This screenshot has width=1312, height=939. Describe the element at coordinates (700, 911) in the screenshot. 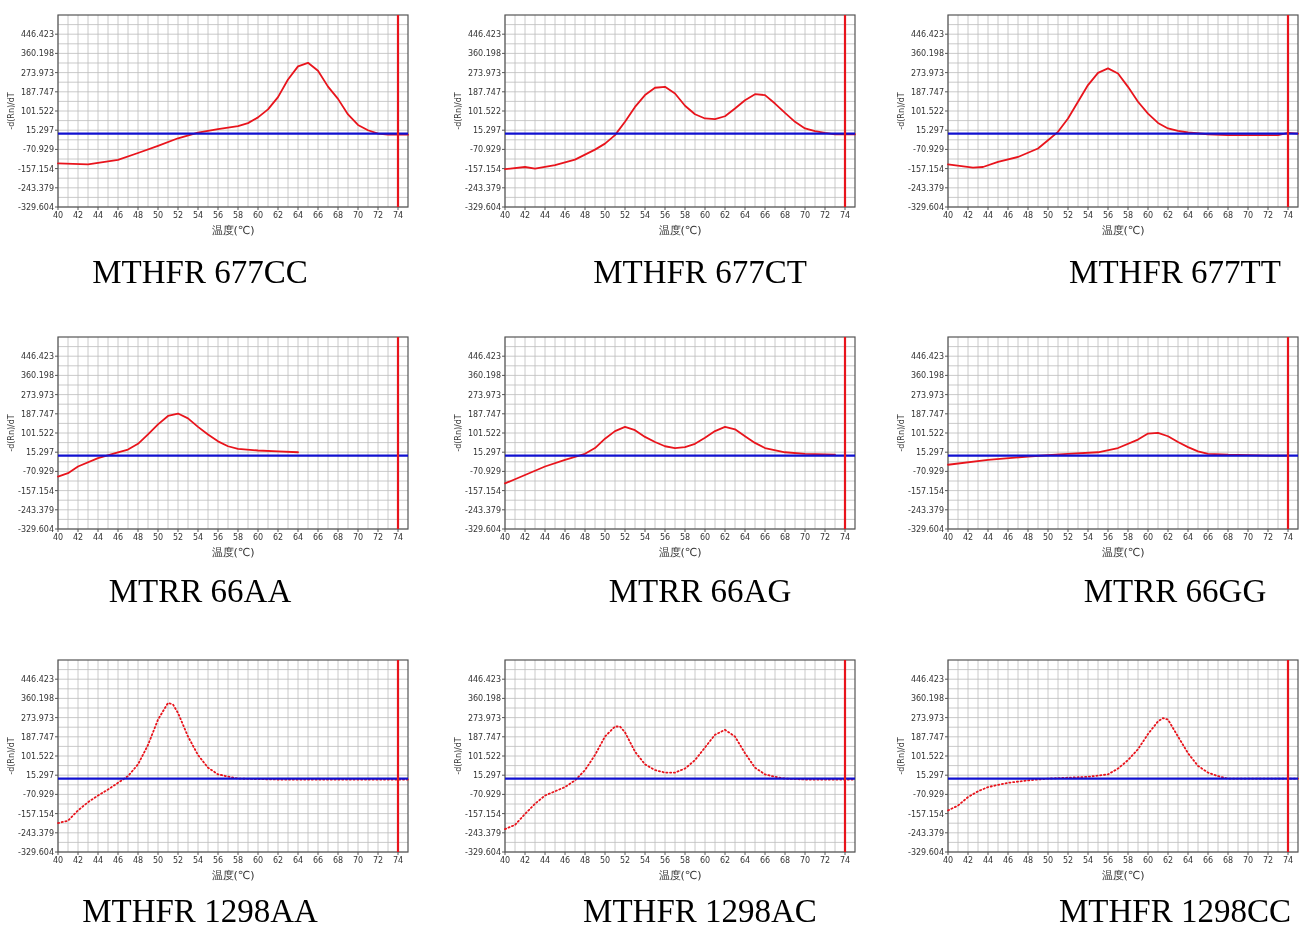

I see `text: MTHFR 1298AC` at that location.